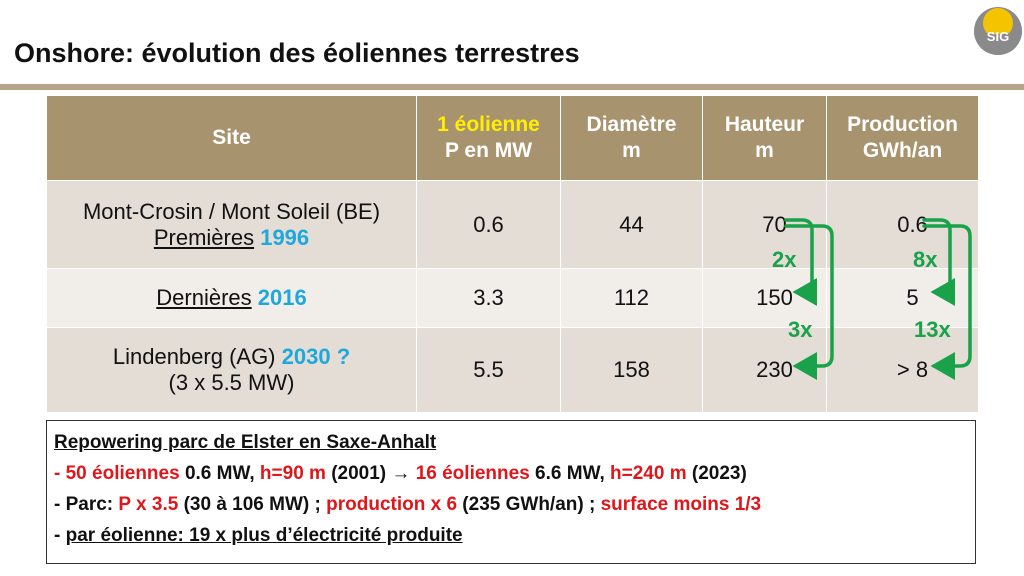 The width and height of the screenshot is (1024, 576). I want to click on line3-dash: -, so click(60, 535).